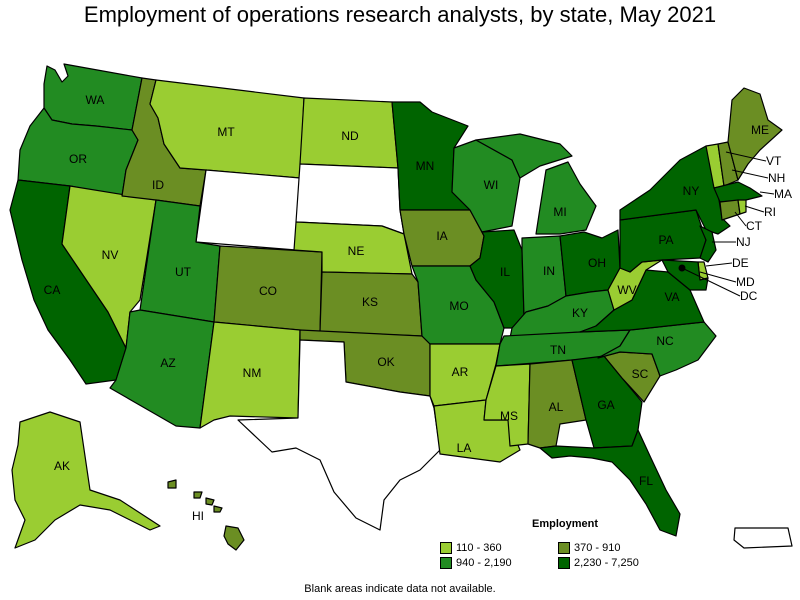 The width and height of the screenshot is (800, 600). I want to click on label-MO: MO, so click(458, 306).